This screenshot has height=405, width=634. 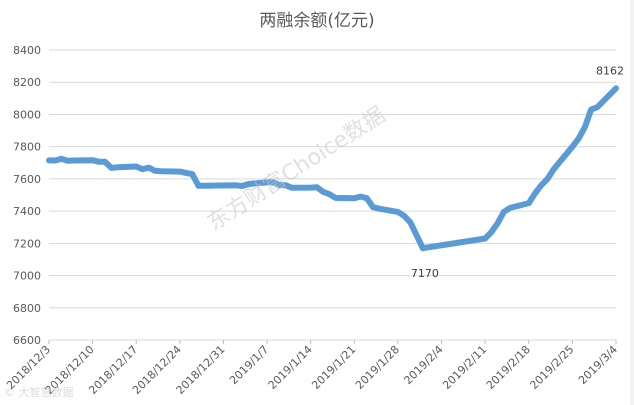 What do you see at coordinates (27, 243) in the screenshot?
I see `y-tick-label: 7200` at bounding box center [27, 243].